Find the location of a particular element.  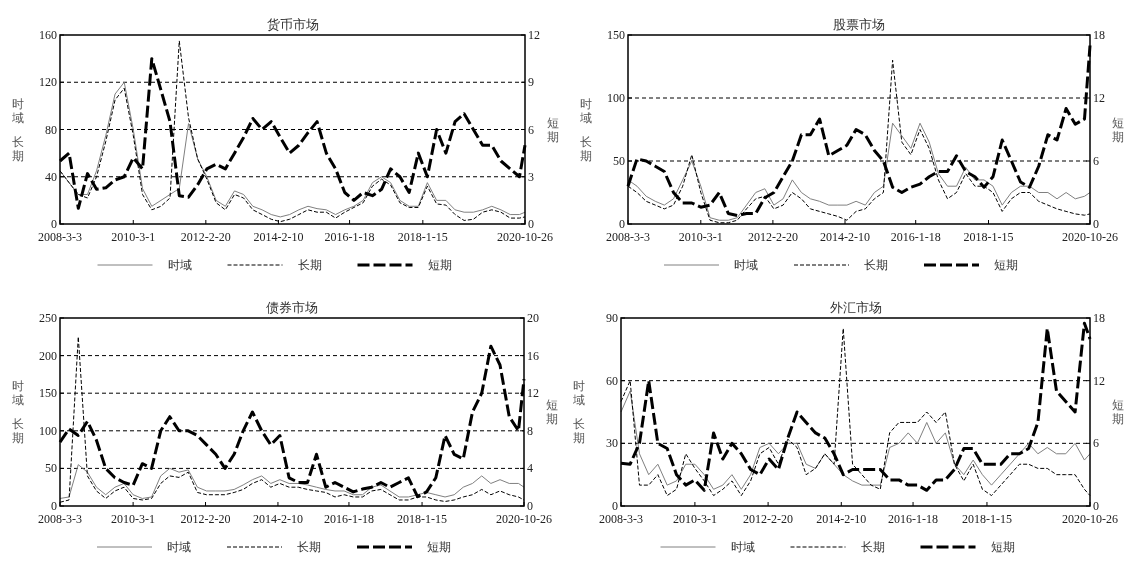

chart-title: 股票市场 is located at coordinates (859, 24).